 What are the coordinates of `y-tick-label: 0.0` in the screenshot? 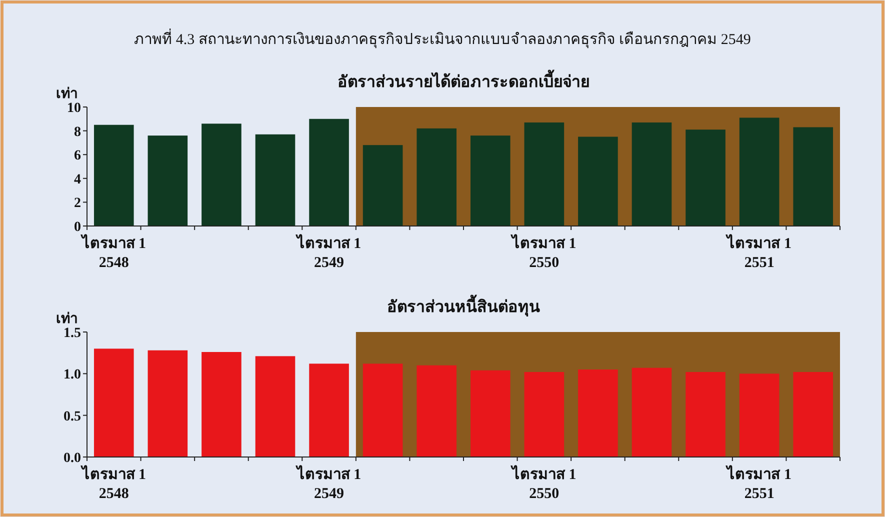 It's located at (72, 458).